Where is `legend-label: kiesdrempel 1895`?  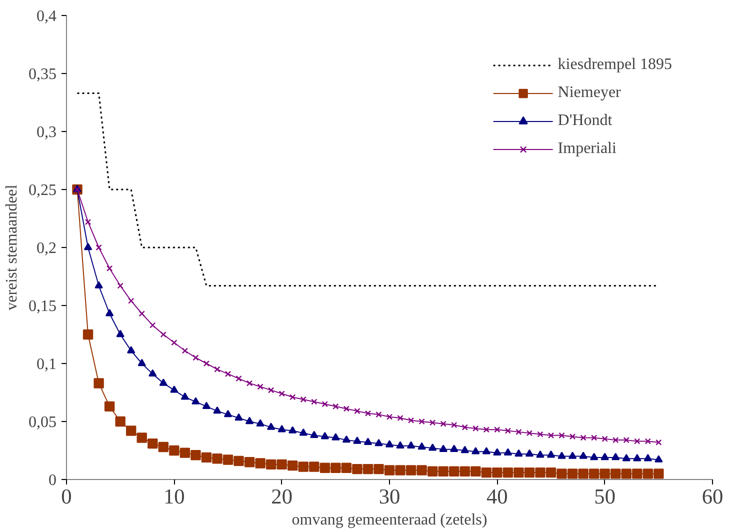
legend-label: kiesdrempel 1895 is located at coordinates (615, 65).